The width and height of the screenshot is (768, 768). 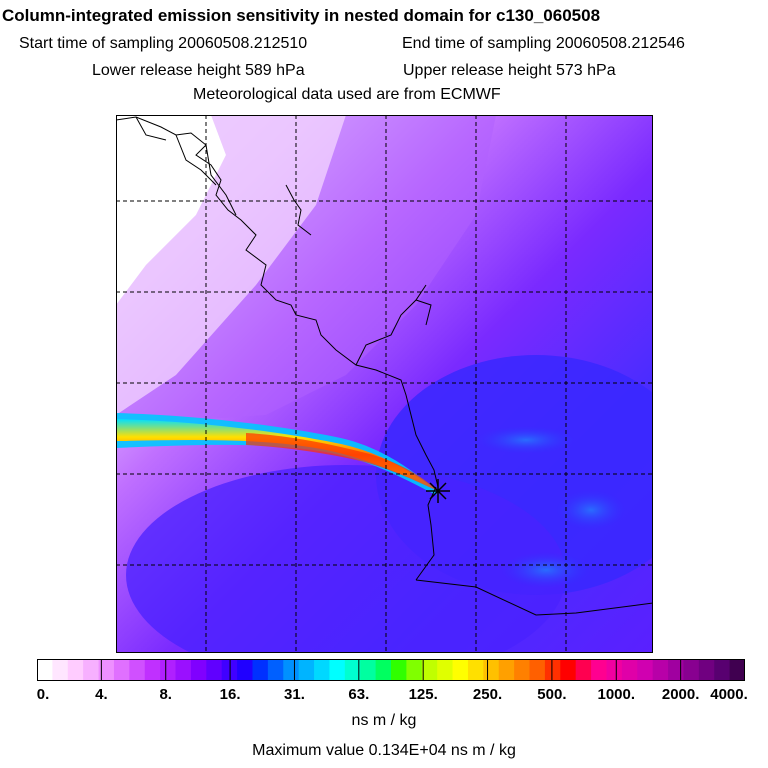 I want to click on colorbar-tick-label: 1000., so click(x=616, y=694).